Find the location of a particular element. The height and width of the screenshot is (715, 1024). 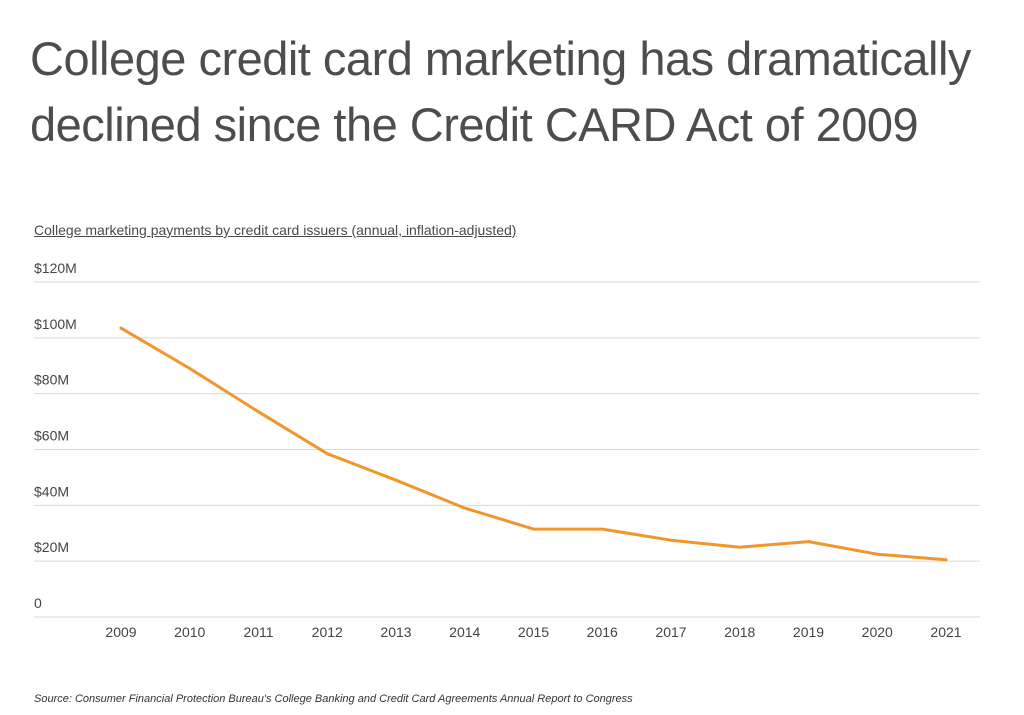

y-tick-label: $60M is located at coordinates (51, 436).